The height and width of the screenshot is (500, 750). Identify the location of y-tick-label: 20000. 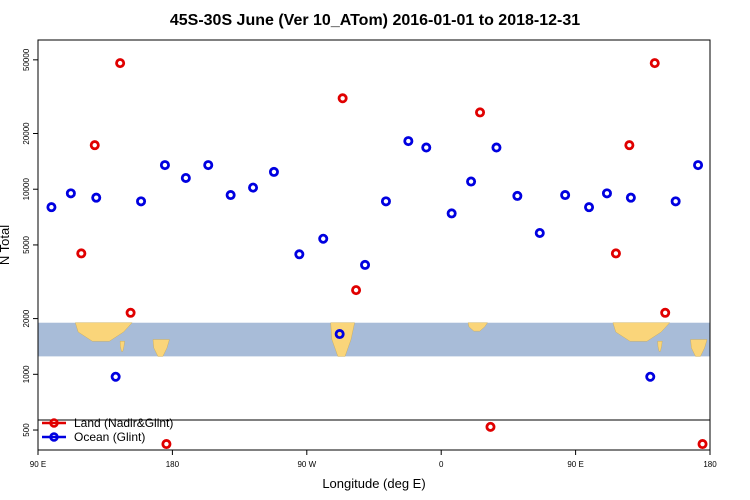
(26, 133).